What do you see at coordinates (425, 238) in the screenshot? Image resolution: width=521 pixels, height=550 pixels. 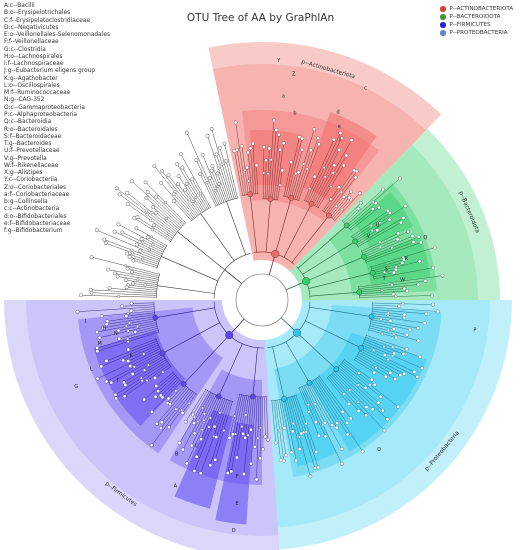 I see `clade-letter-Q: Q` at bounding box center [425, 238].